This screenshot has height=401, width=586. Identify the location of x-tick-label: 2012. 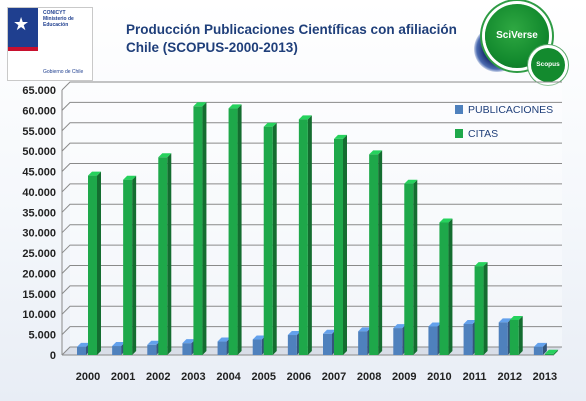
(509, 377).